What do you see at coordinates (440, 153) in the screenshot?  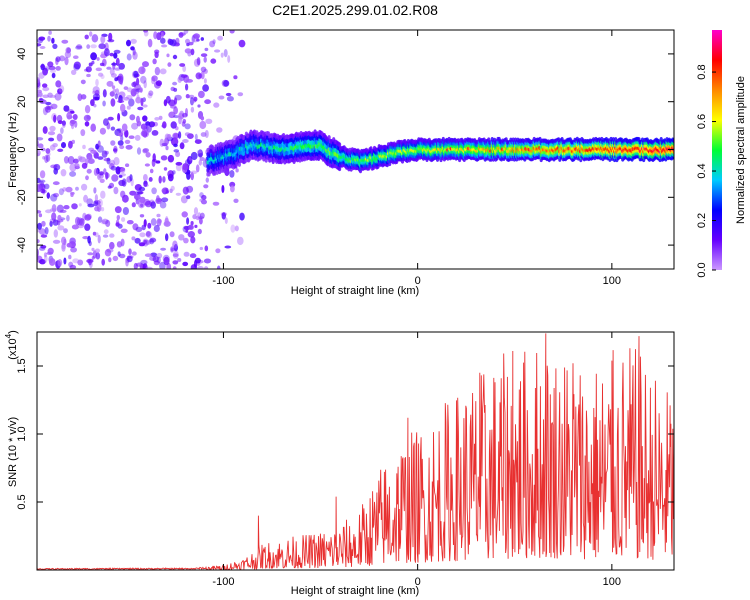 I see `signal-ridge` at bounding box center [440, 153].